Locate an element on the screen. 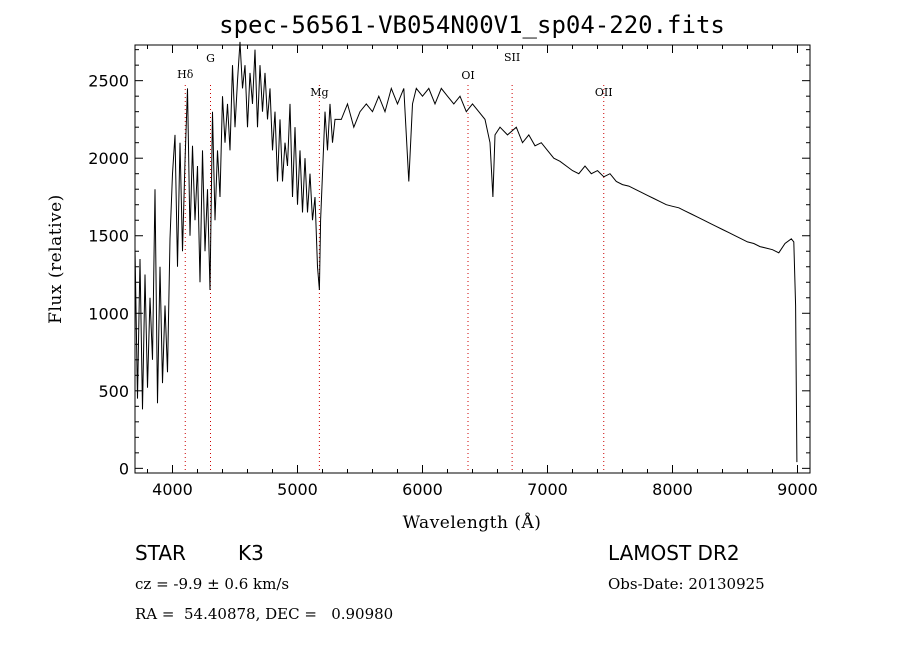 This screenshot has height=650, width=900. y-tick-label: 1000 is located at coordinates (108, 313).